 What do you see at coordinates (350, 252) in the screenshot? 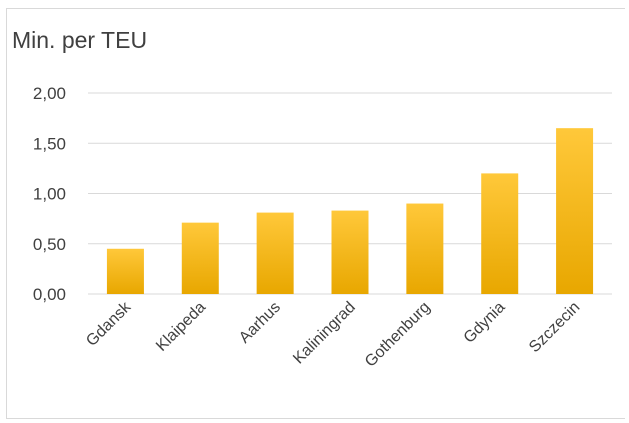
I see `bar-kaliningrad` at bounding box center [350, 252].